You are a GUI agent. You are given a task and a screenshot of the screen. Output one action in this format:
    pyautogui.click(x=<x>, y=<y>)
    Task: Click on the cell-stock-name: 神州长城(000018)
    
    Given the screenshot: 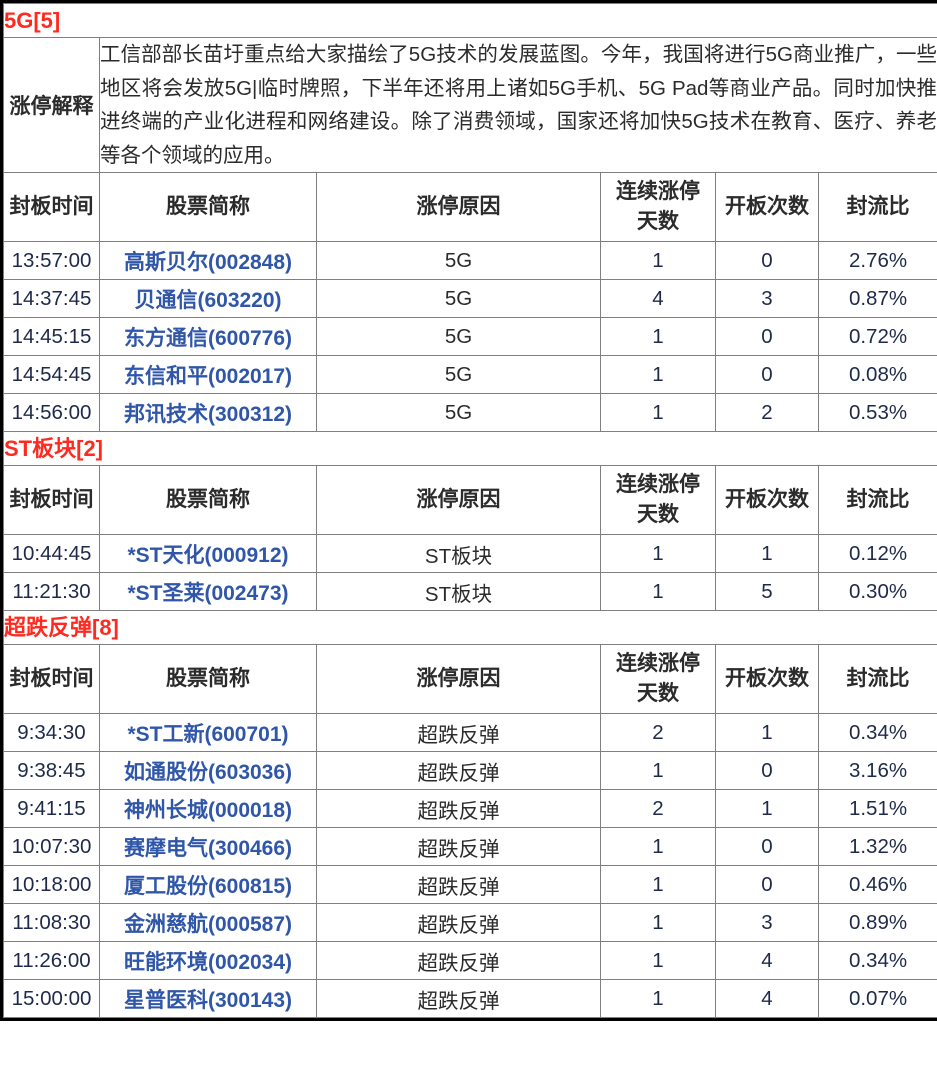 What is the action you would take?
    pyautogui.click(x=208, y=808)
    